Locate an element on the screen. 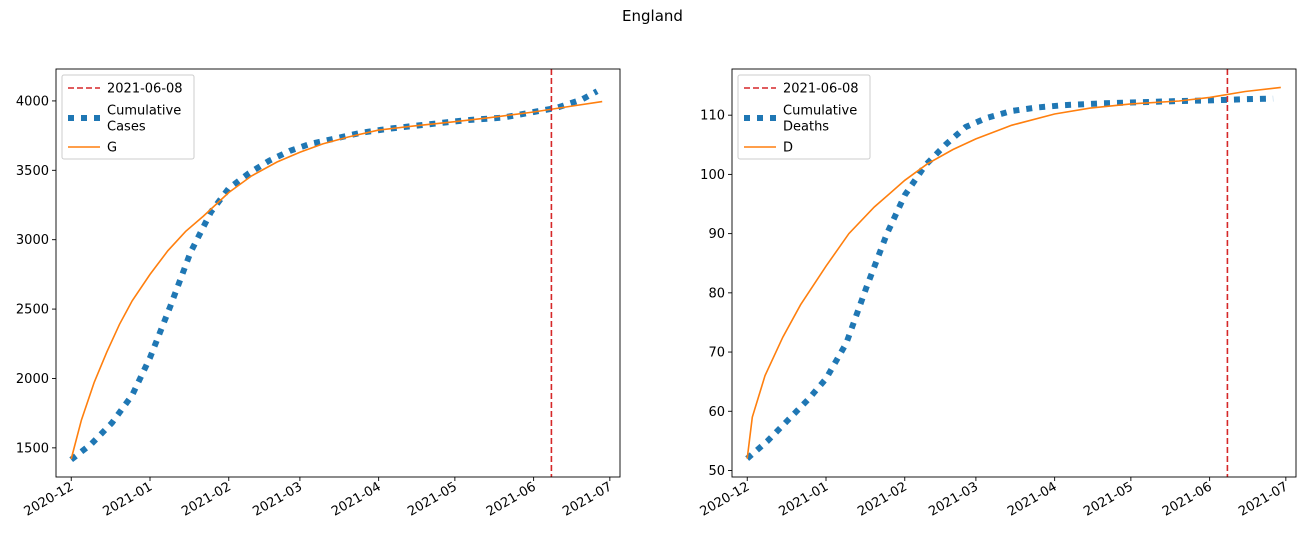  panel-1-x-tick-label: 2021-04 is located at coordinates (356, 499).